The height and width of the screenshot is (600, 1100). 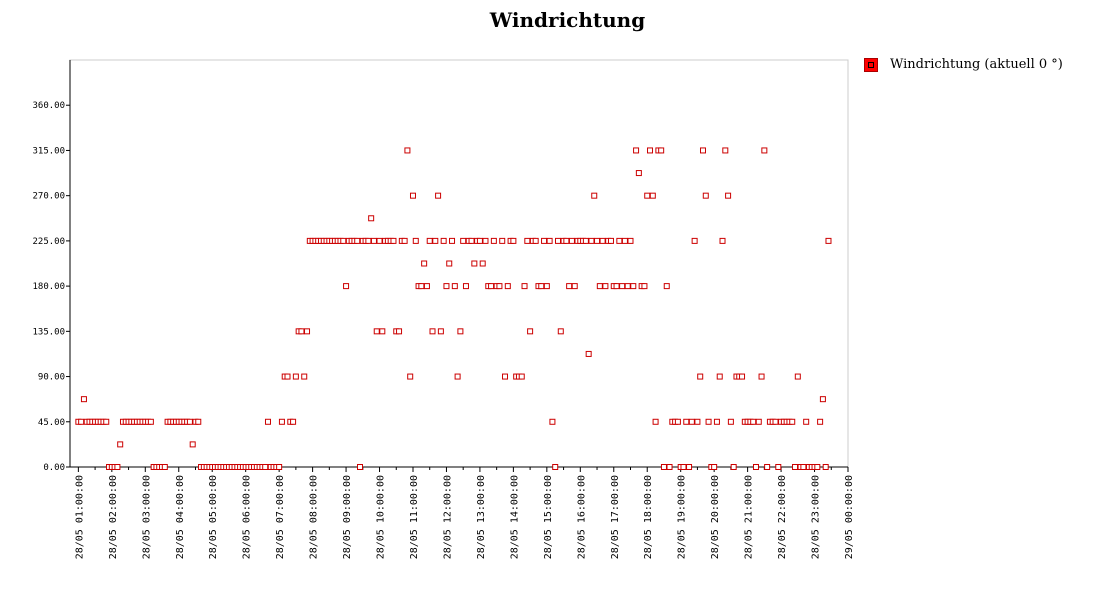 I want to click on x-tick-label: 28/05 09:00:00, so click(x=347, y=517).